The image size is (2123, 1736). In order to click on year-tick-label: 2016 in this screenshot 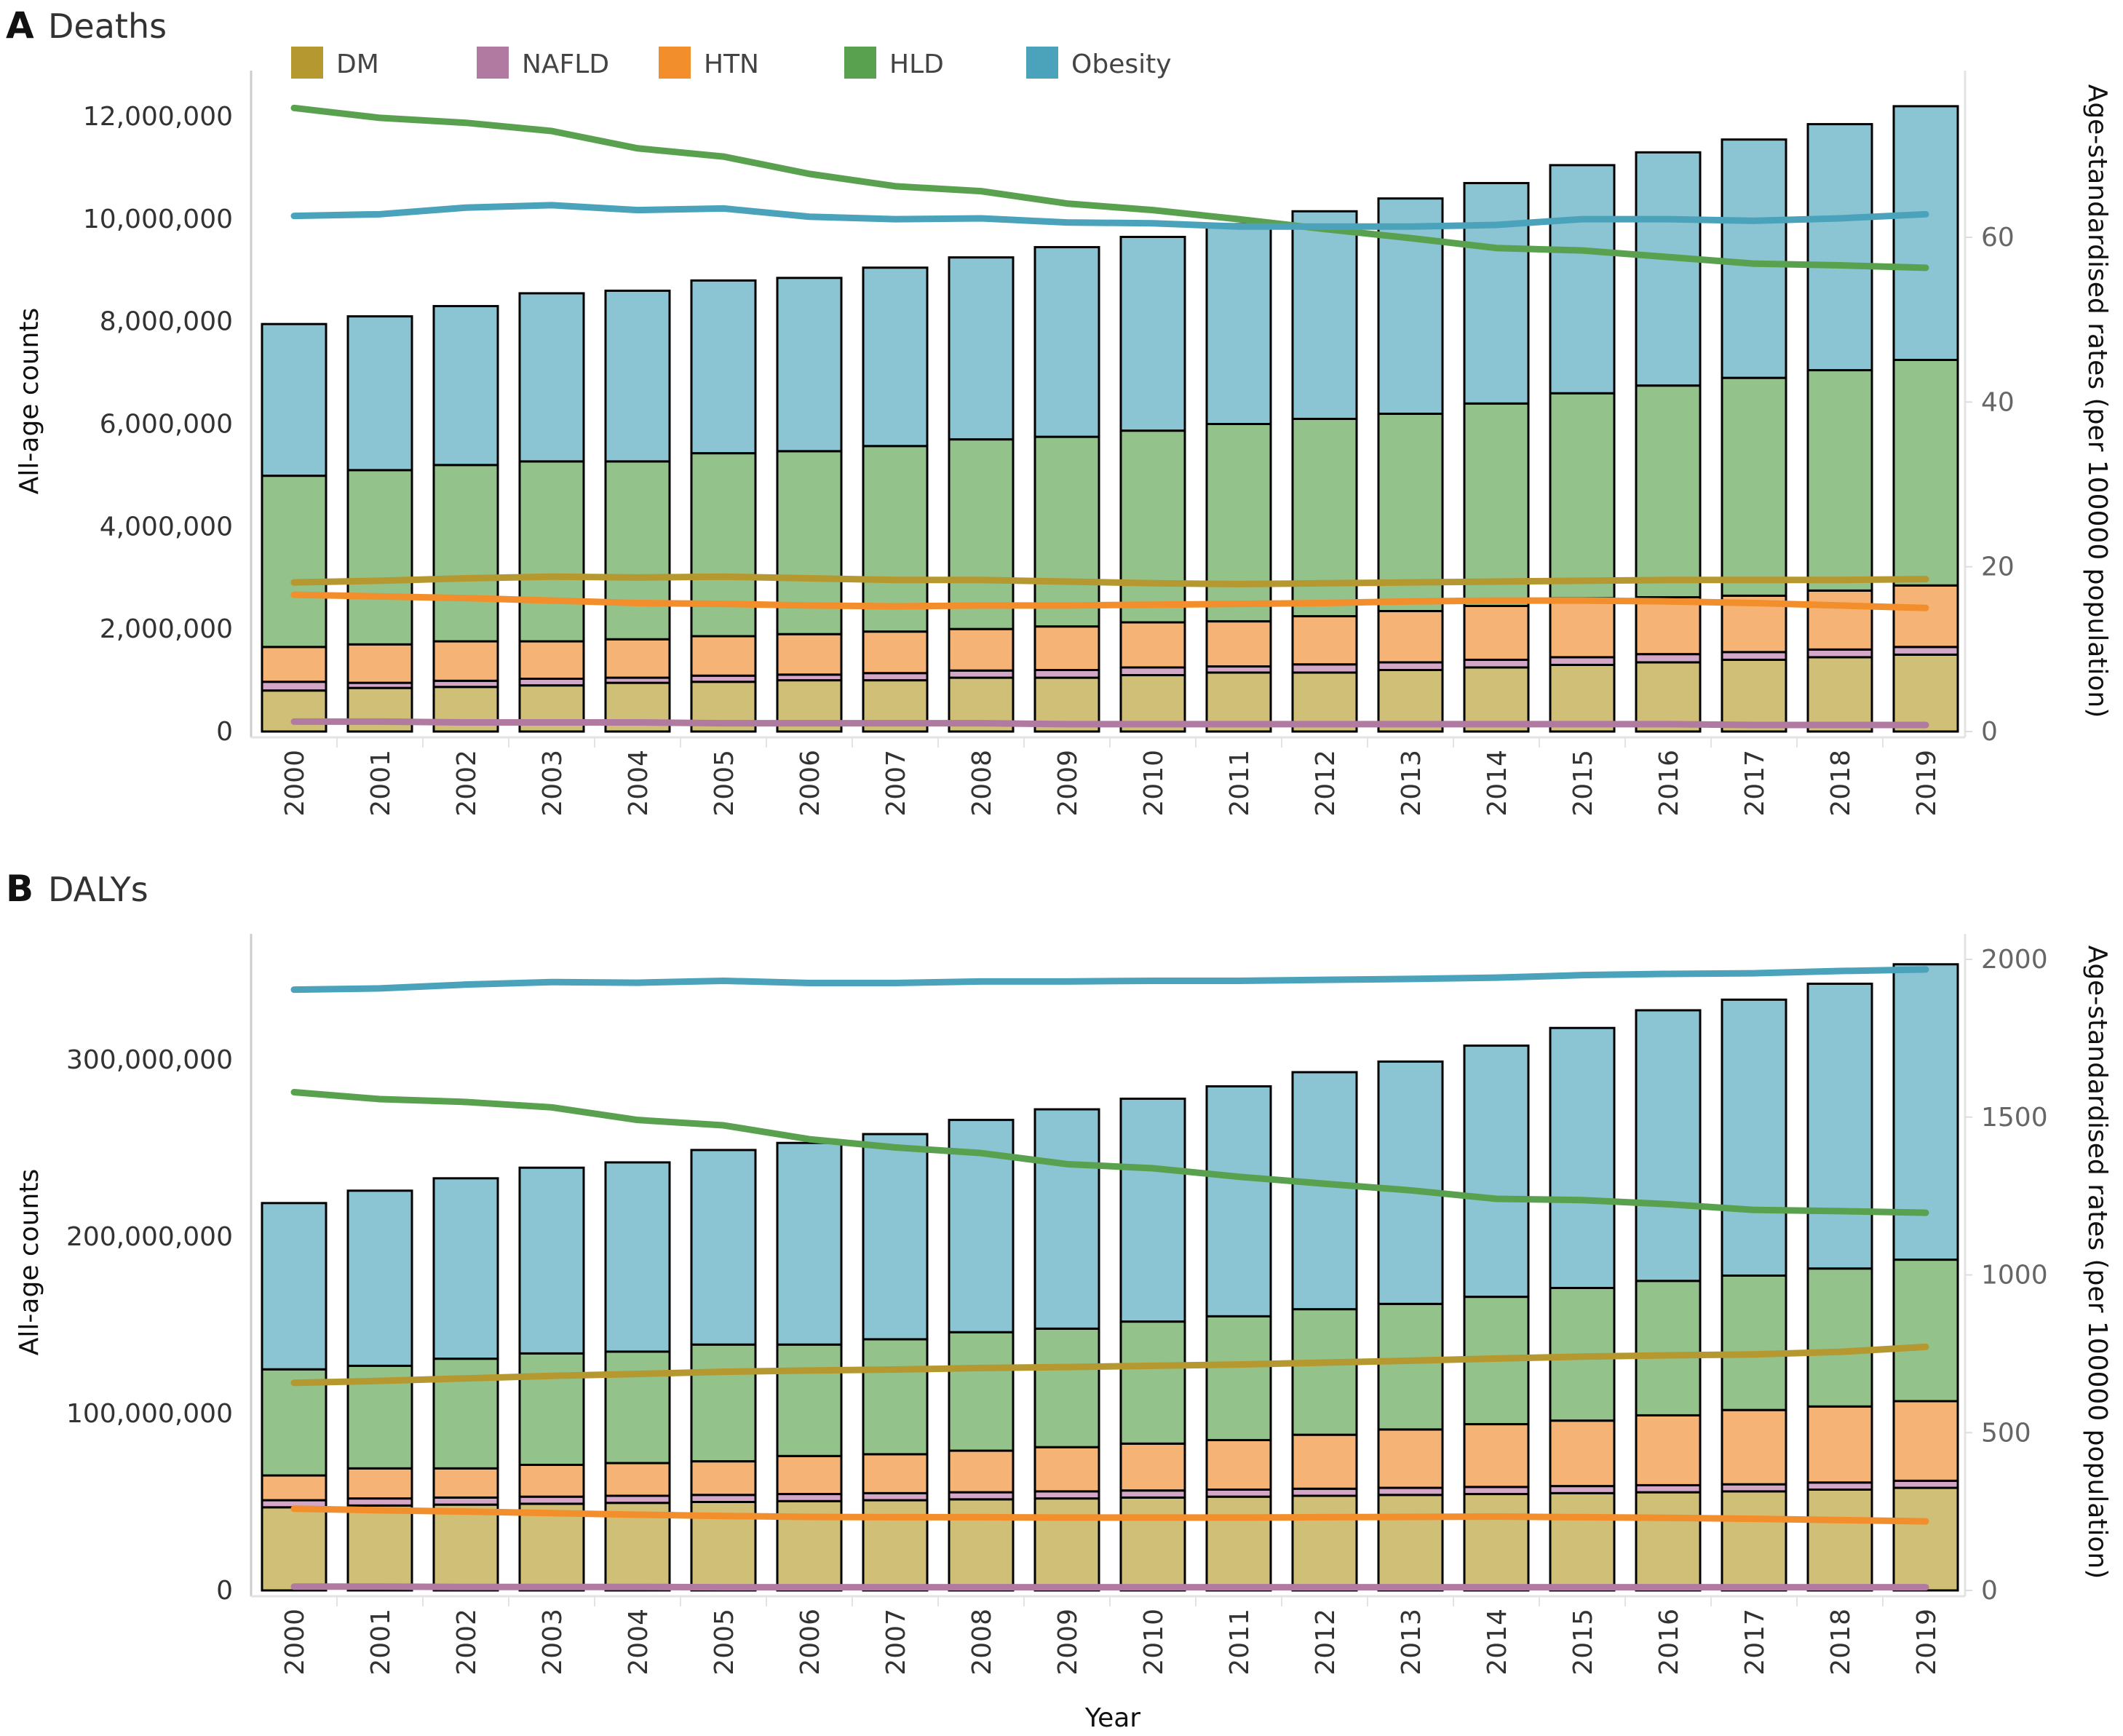, I will do `click(1669, 783)`.